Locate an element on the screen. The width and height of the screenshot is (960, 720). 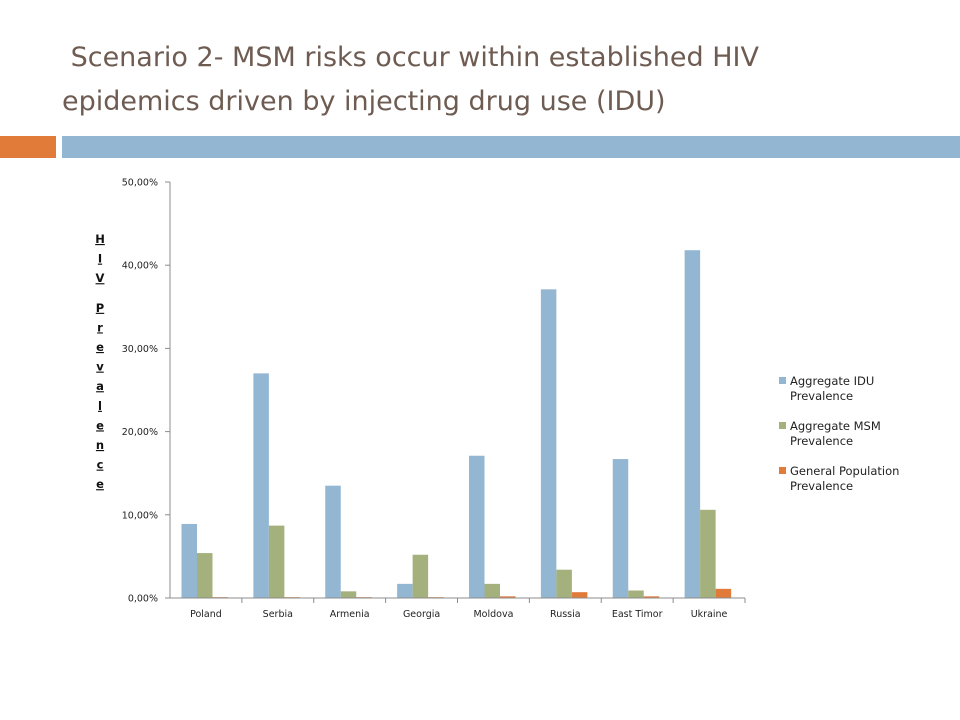
y-axis-label-letter: r is located at coordinates (100, 327).